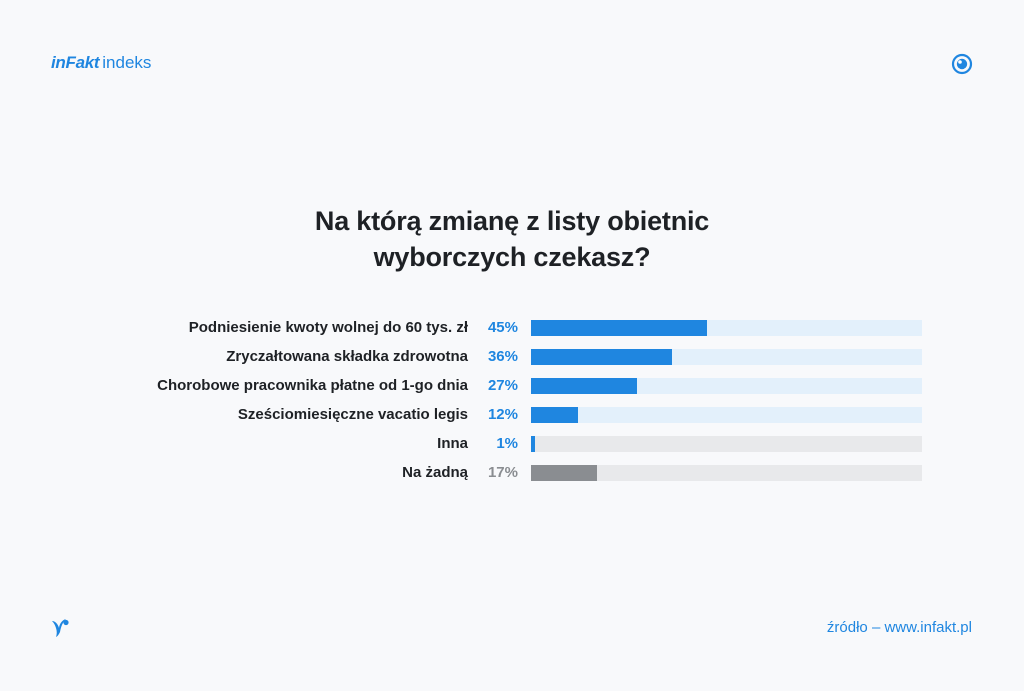 The height and width of the screenshot is (691, 1024). What do you see at coordinates (899, 627) in the screenshot?
I see `source-text: źródło – www.infakt.pl` at bounding box center [899, 627].